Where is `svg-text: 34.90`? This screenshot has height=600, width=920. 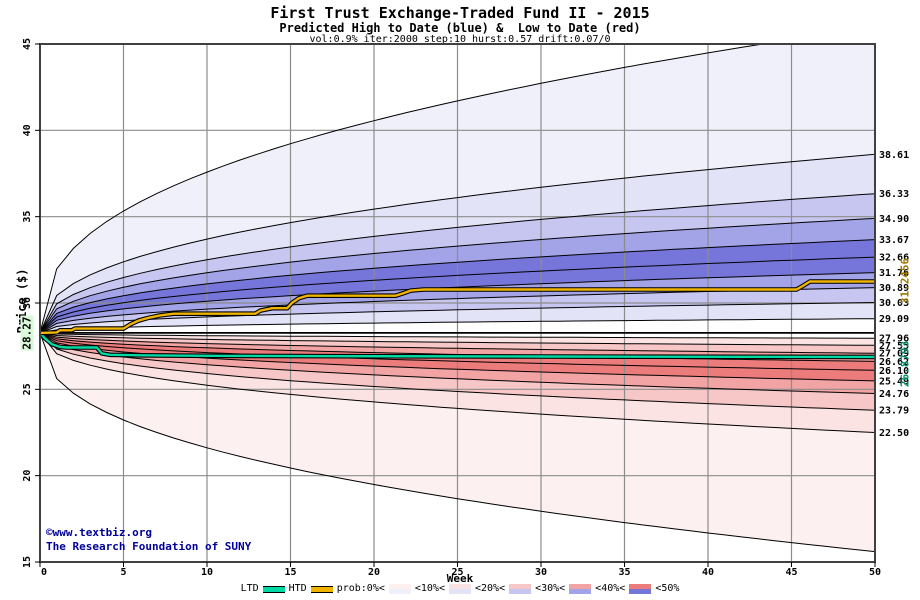 svg-text: 34.90 is located at coordinates (894, 219).